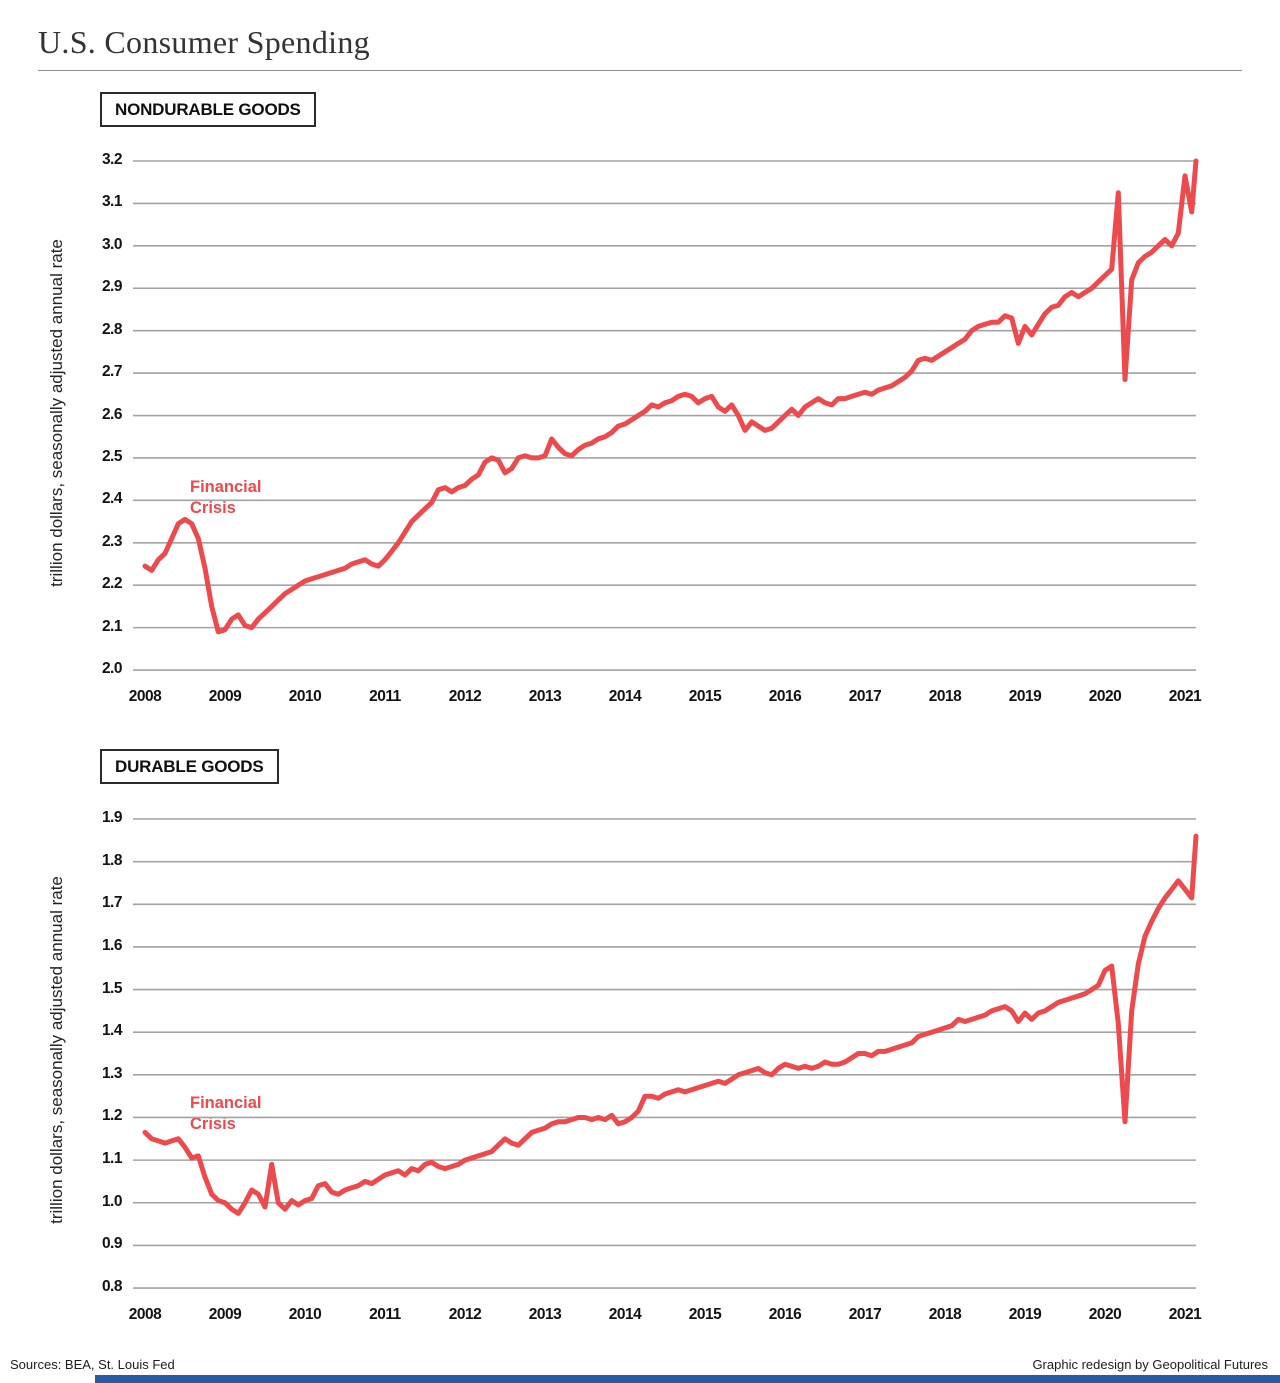 The height and width of the screenshot is (1383, 1280). What do you see at coordinates (112, 541) in the screenshot?
I see `y-tick-label: 2.3` at bounding box center [112, 541].